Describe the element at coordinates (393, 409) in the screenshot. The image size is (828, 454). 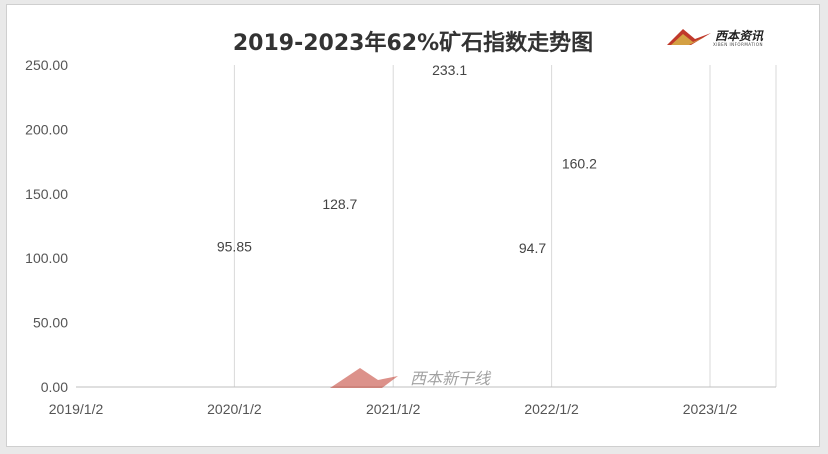
I see `x-tick-label: 2021/1/2` at that location.